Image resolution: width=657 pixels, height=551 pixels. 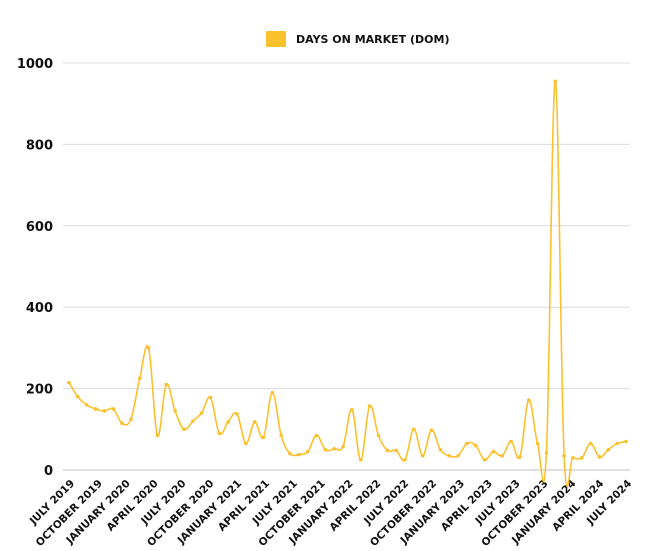 I want to click on y-tick-label: 600, so click(x=39, y=227).